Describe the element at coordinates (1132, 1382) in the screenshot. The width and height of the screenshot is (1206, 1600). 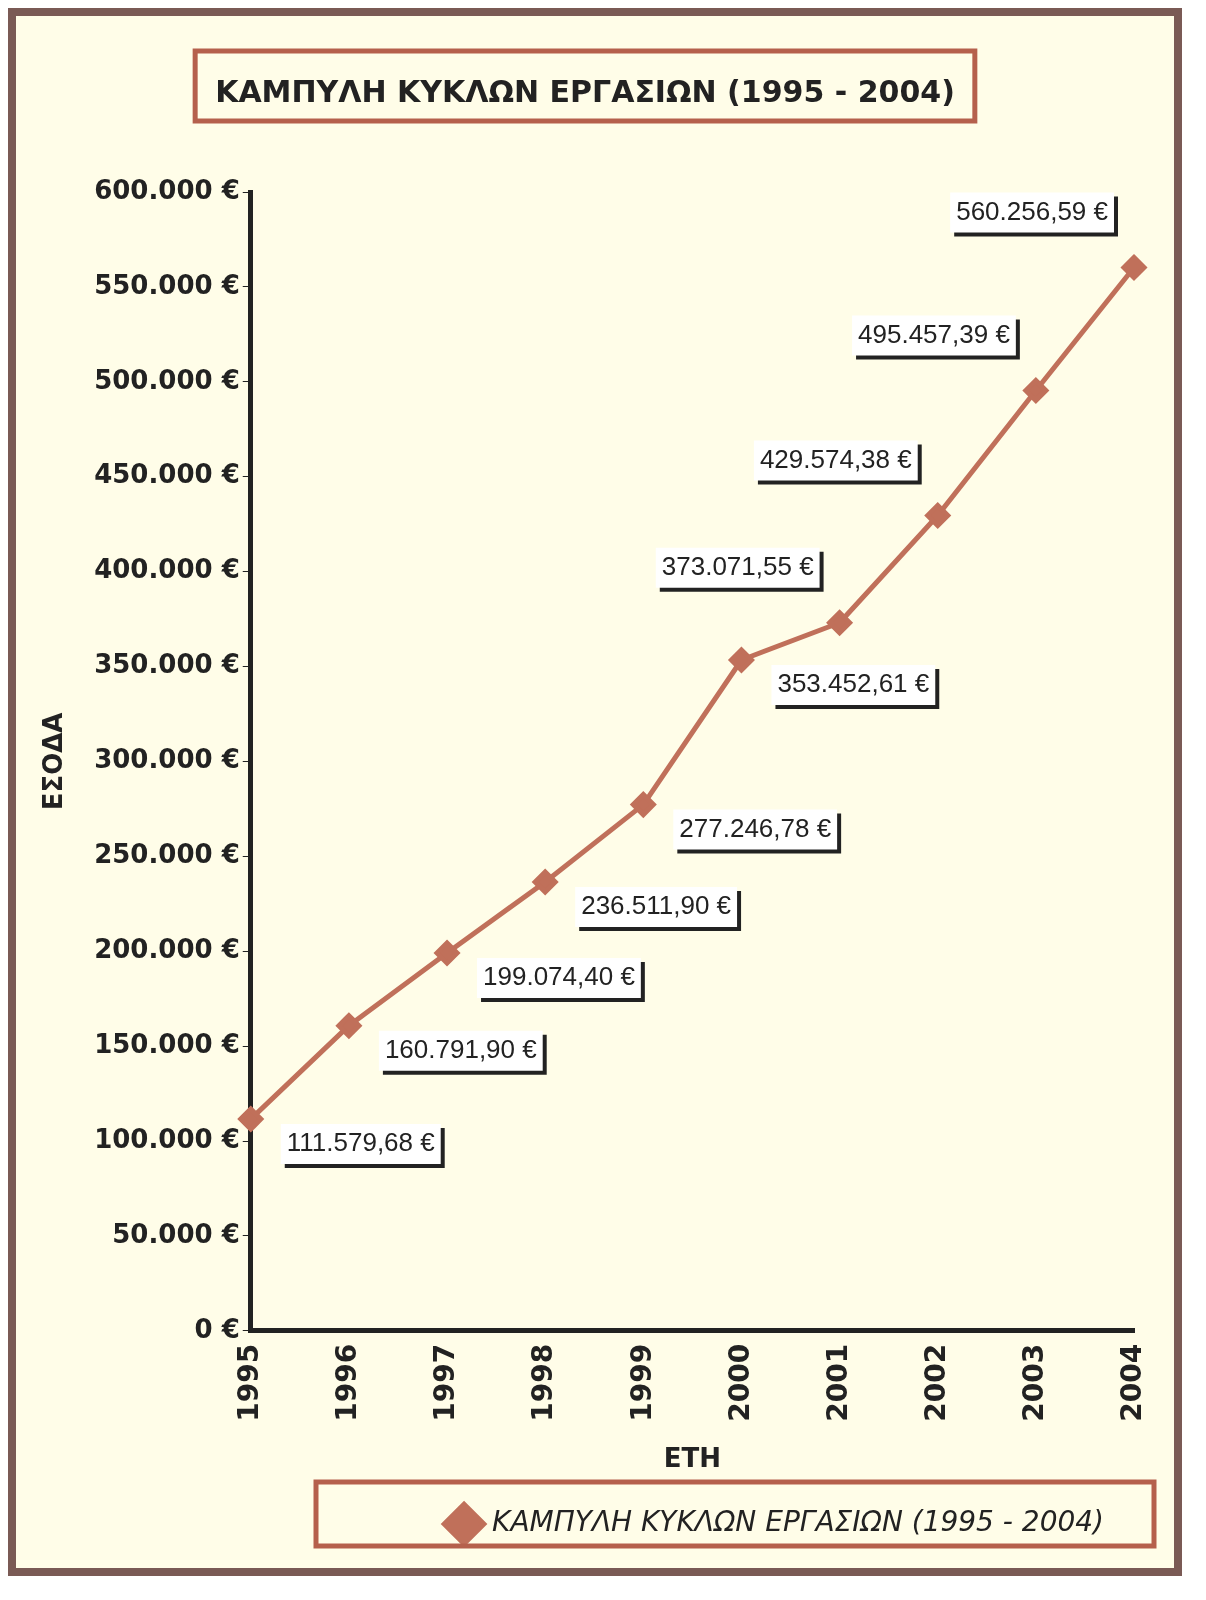
I see `x-tick-label: 2004` at that location.